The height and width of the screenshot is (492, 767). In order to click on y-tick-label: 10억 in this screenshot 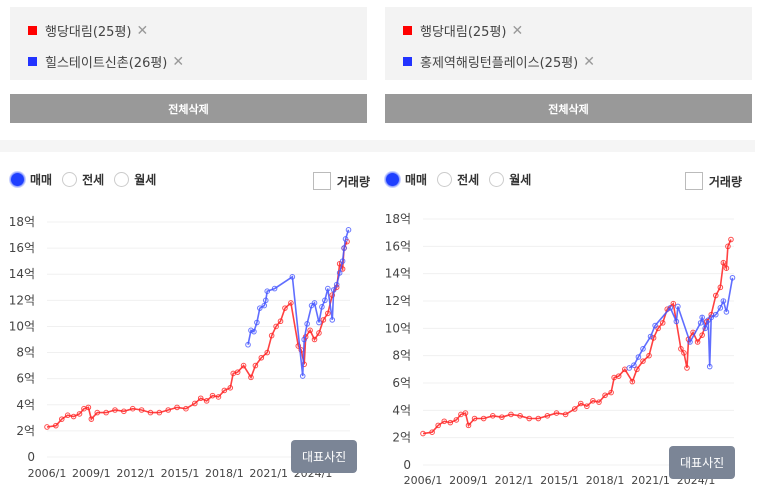, I will do `click(398, 328)`.